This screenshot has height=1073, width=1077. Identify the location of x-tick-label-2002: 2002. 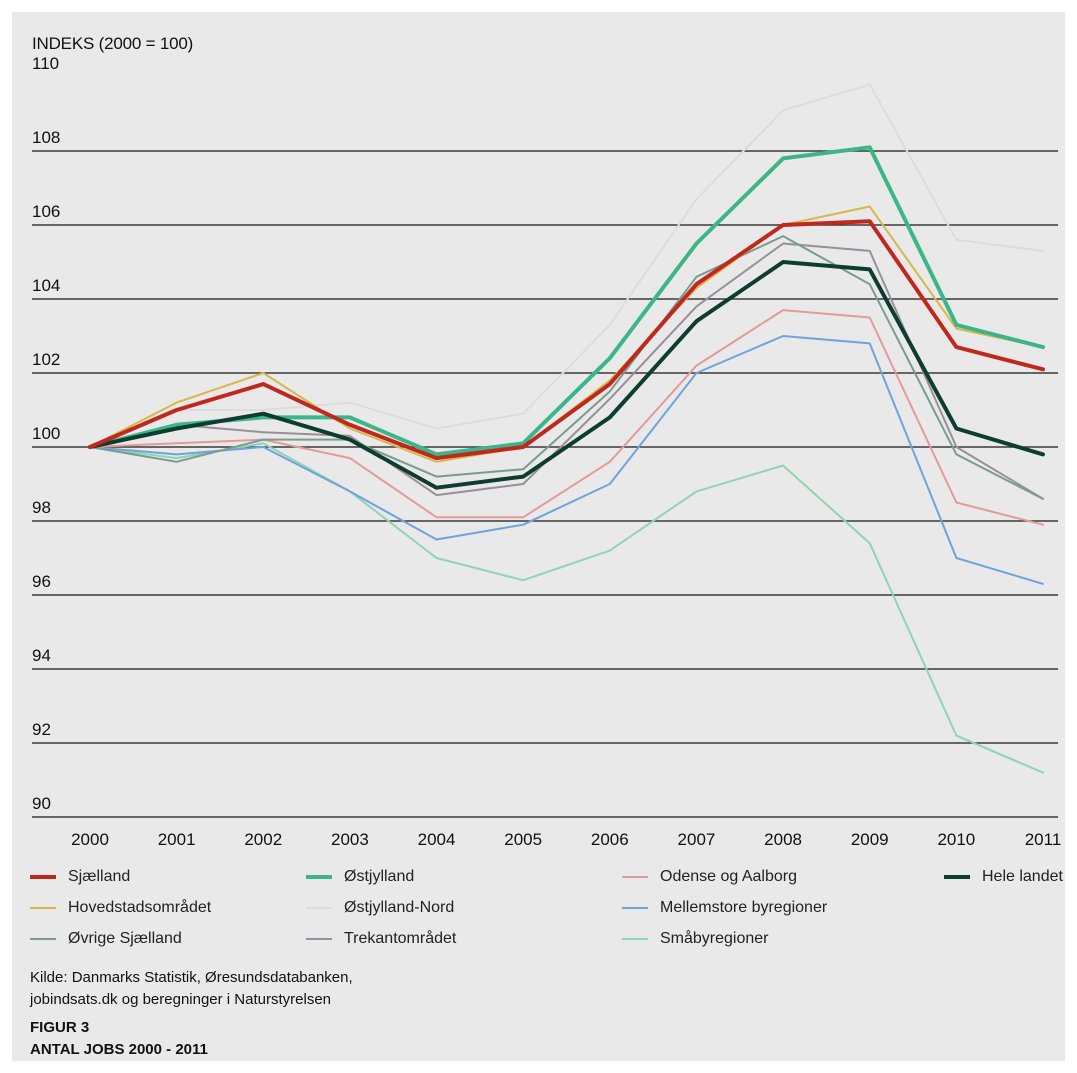
(263, 839).